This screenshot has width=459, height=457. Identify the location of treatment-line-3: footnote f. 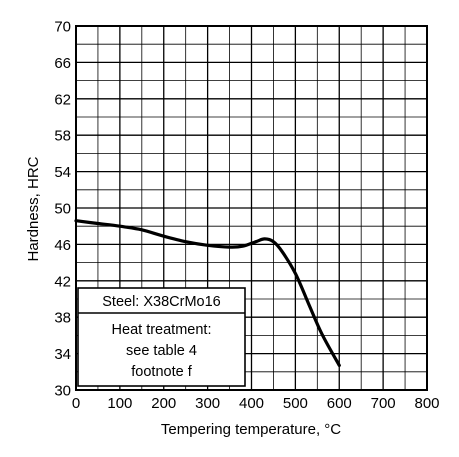
(161, 372).